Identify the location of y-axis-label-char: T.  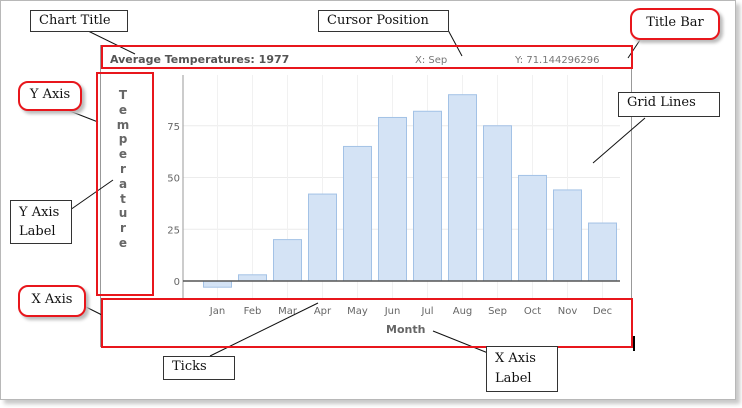
(123, 95).